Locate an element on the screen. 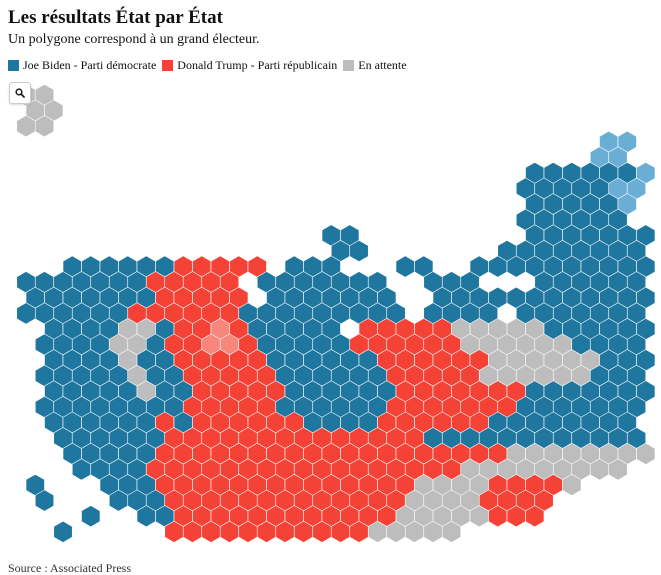 The image size is (661, 575). legend-item-trump: Donald Trump - Parti républicain is located at coordinates (249, 65).